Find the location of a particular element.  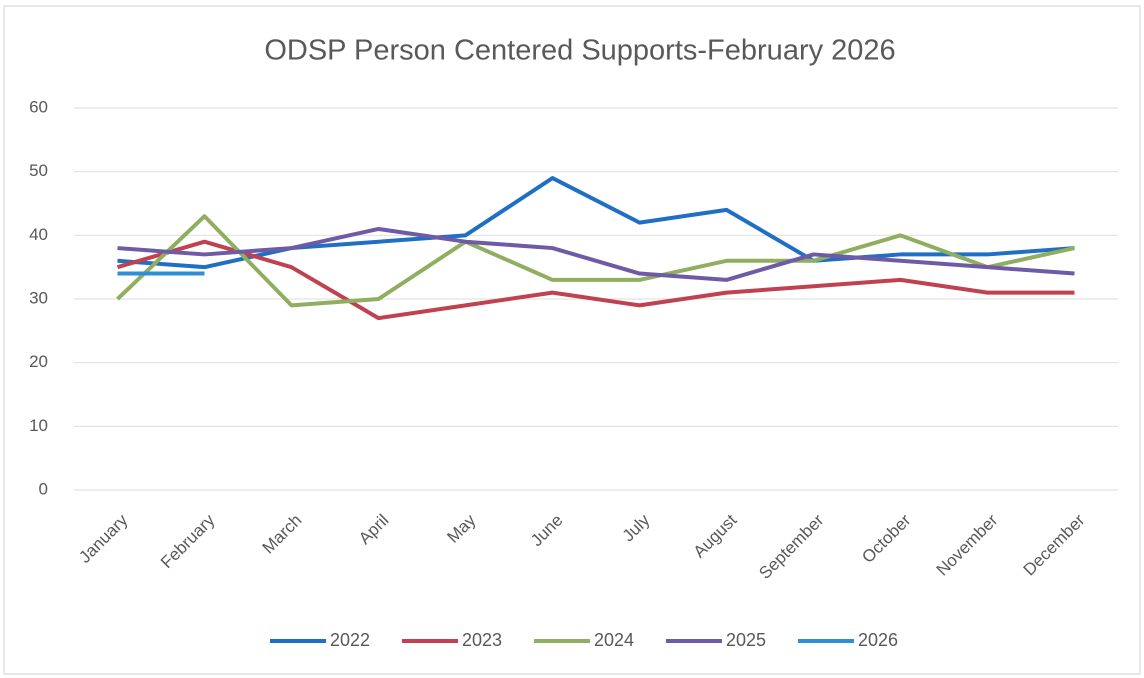

y-tick-label: 40 is located at coordinates (38, 234).